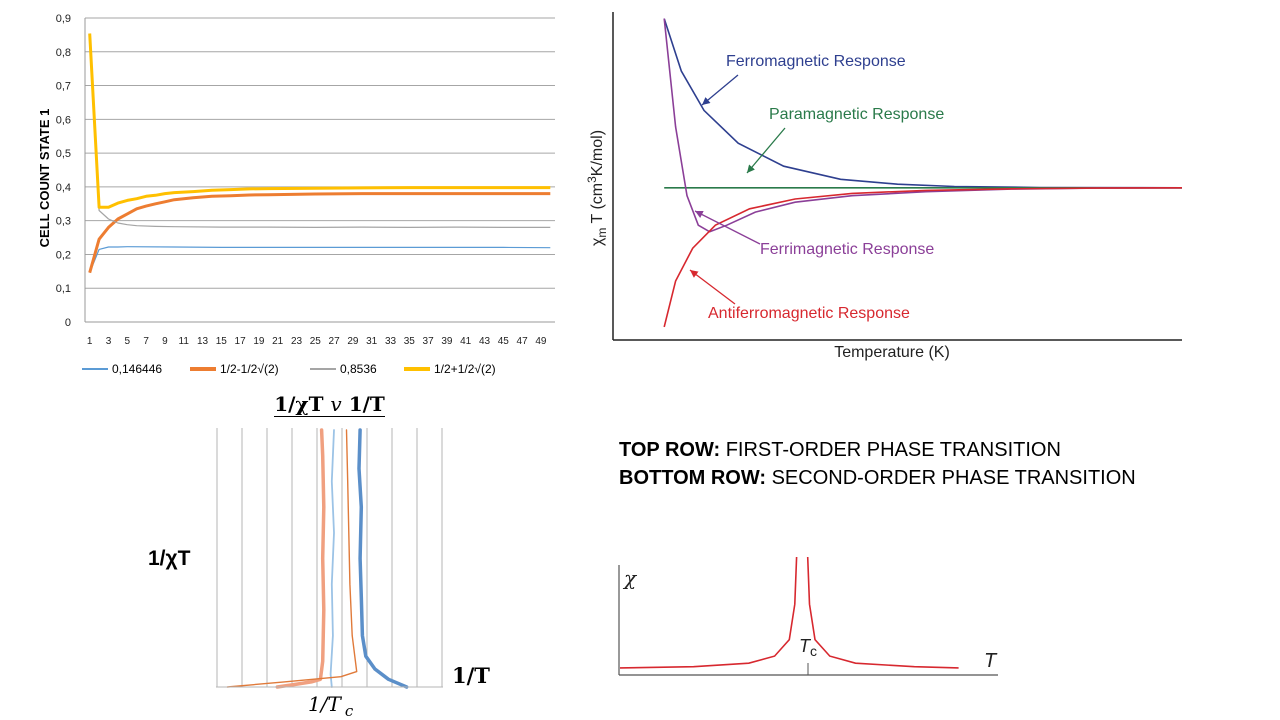 The width and height of the screenshot is (1280, 720). Describe the element at coordinates (128, 341) in the screenshot. I see `x-tick-label: 5` at that location.